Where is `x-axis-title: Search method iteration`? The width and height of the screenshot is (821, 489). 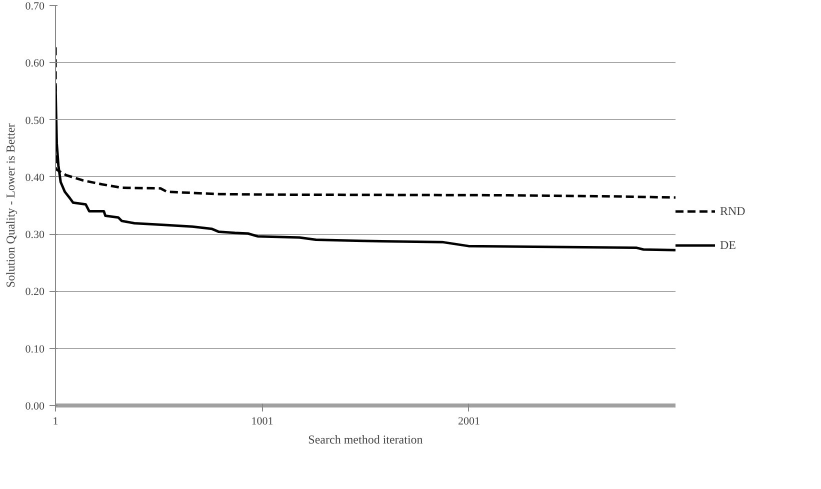
x-axis-title: Search method iteration is located at coordinates (365, 439).